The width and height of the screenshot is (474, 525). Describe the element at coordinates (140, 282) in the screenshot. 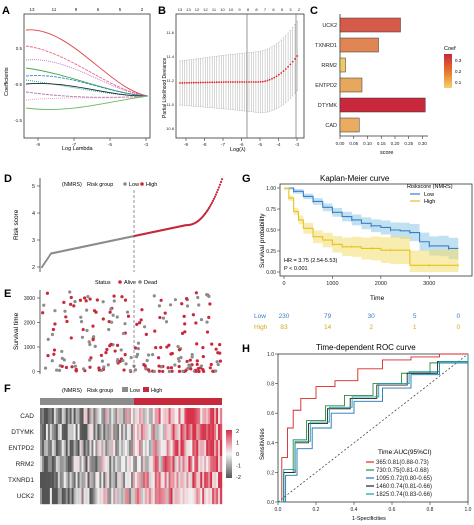

I see `panel-e-legend-dead-dot` at that location.